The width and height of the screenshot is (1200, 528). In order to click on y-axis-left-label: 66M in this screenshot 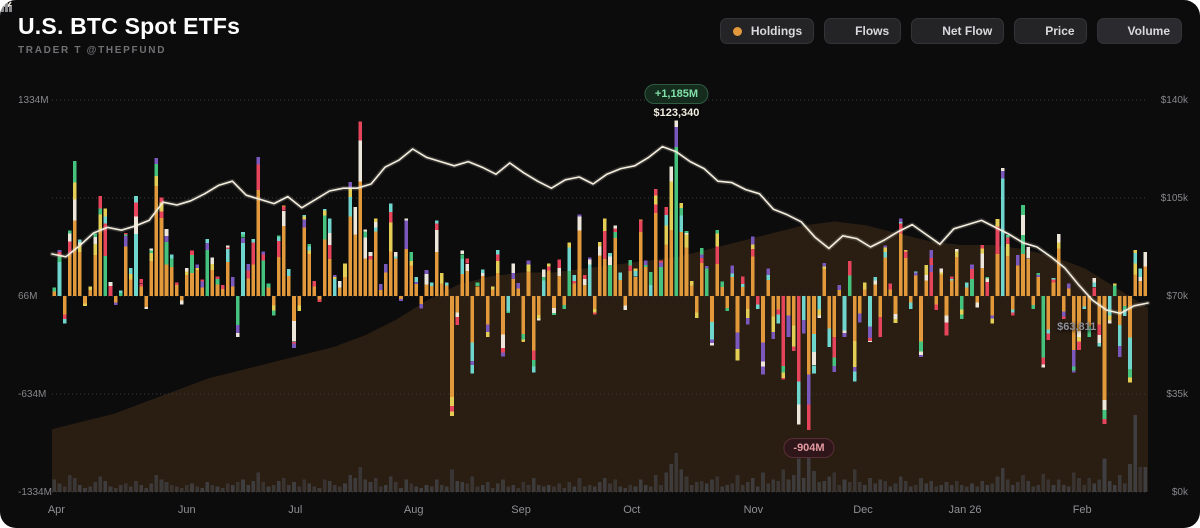, I will do `click(27, 296)`.